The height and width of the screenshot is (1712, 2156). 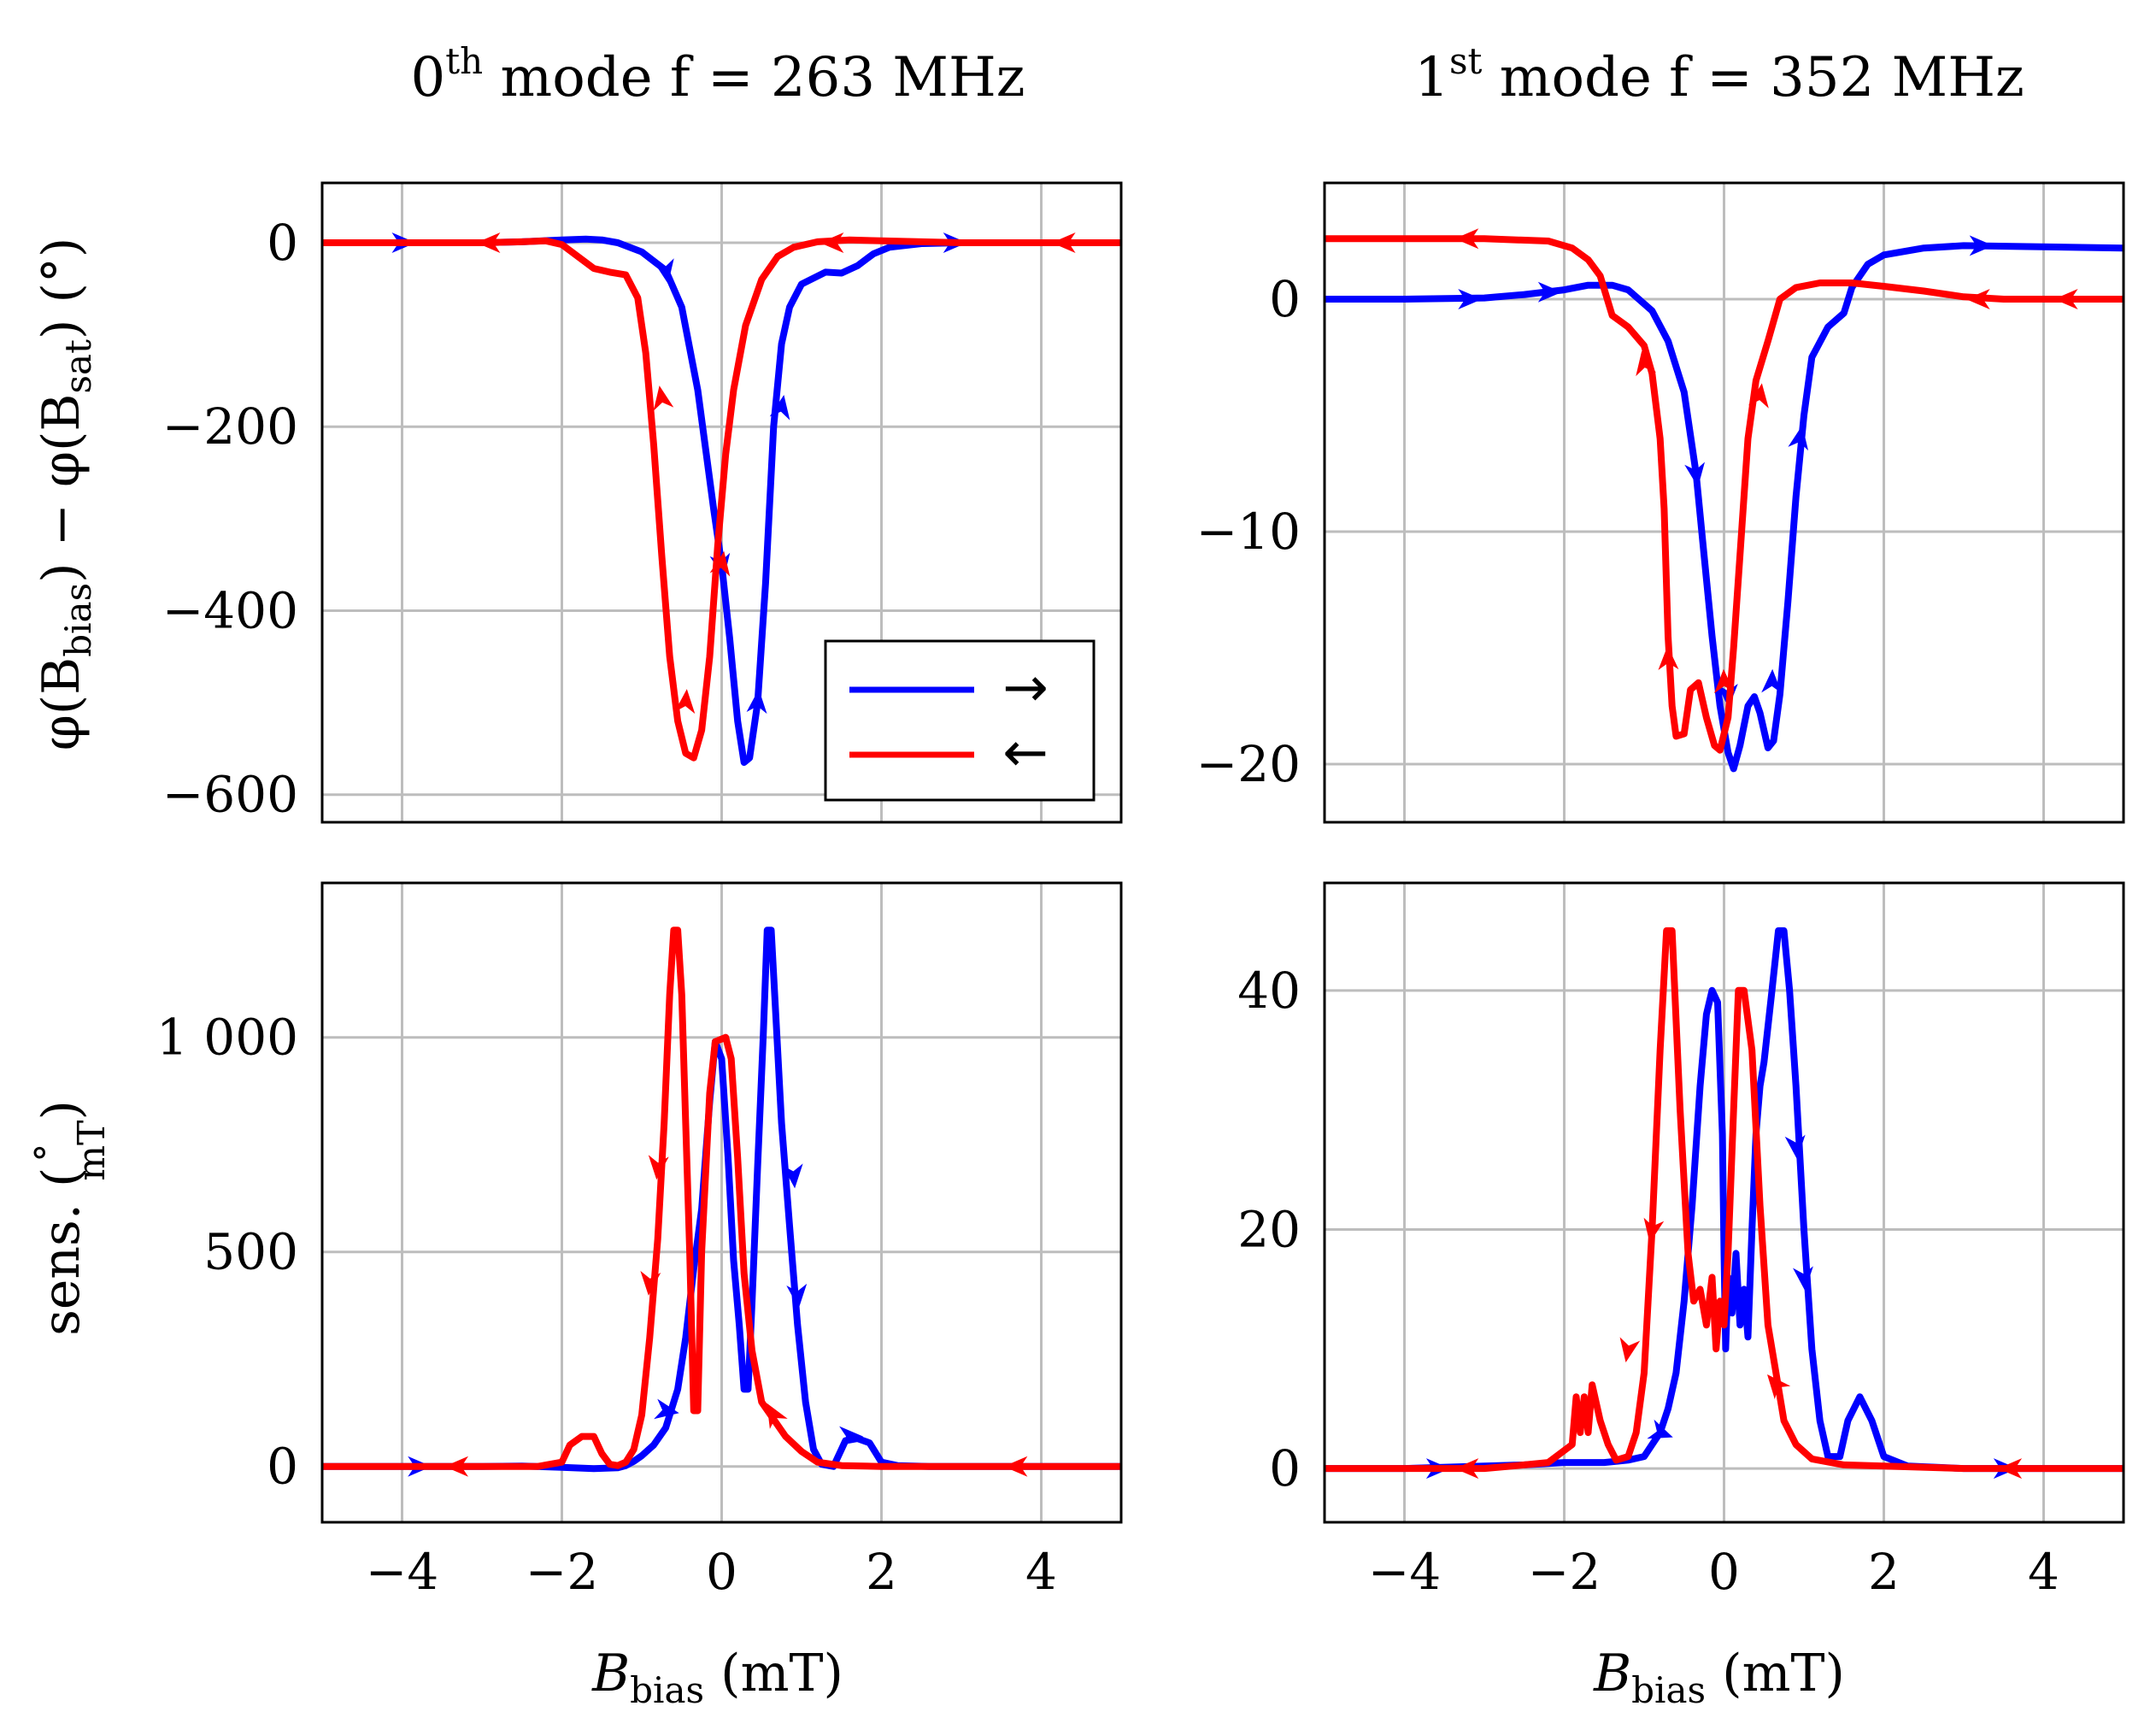 What do you see at coordinates (1269, 1229) in the screenshot?
I see `ytick-label: 20` at bounding box center [1269, 1229].